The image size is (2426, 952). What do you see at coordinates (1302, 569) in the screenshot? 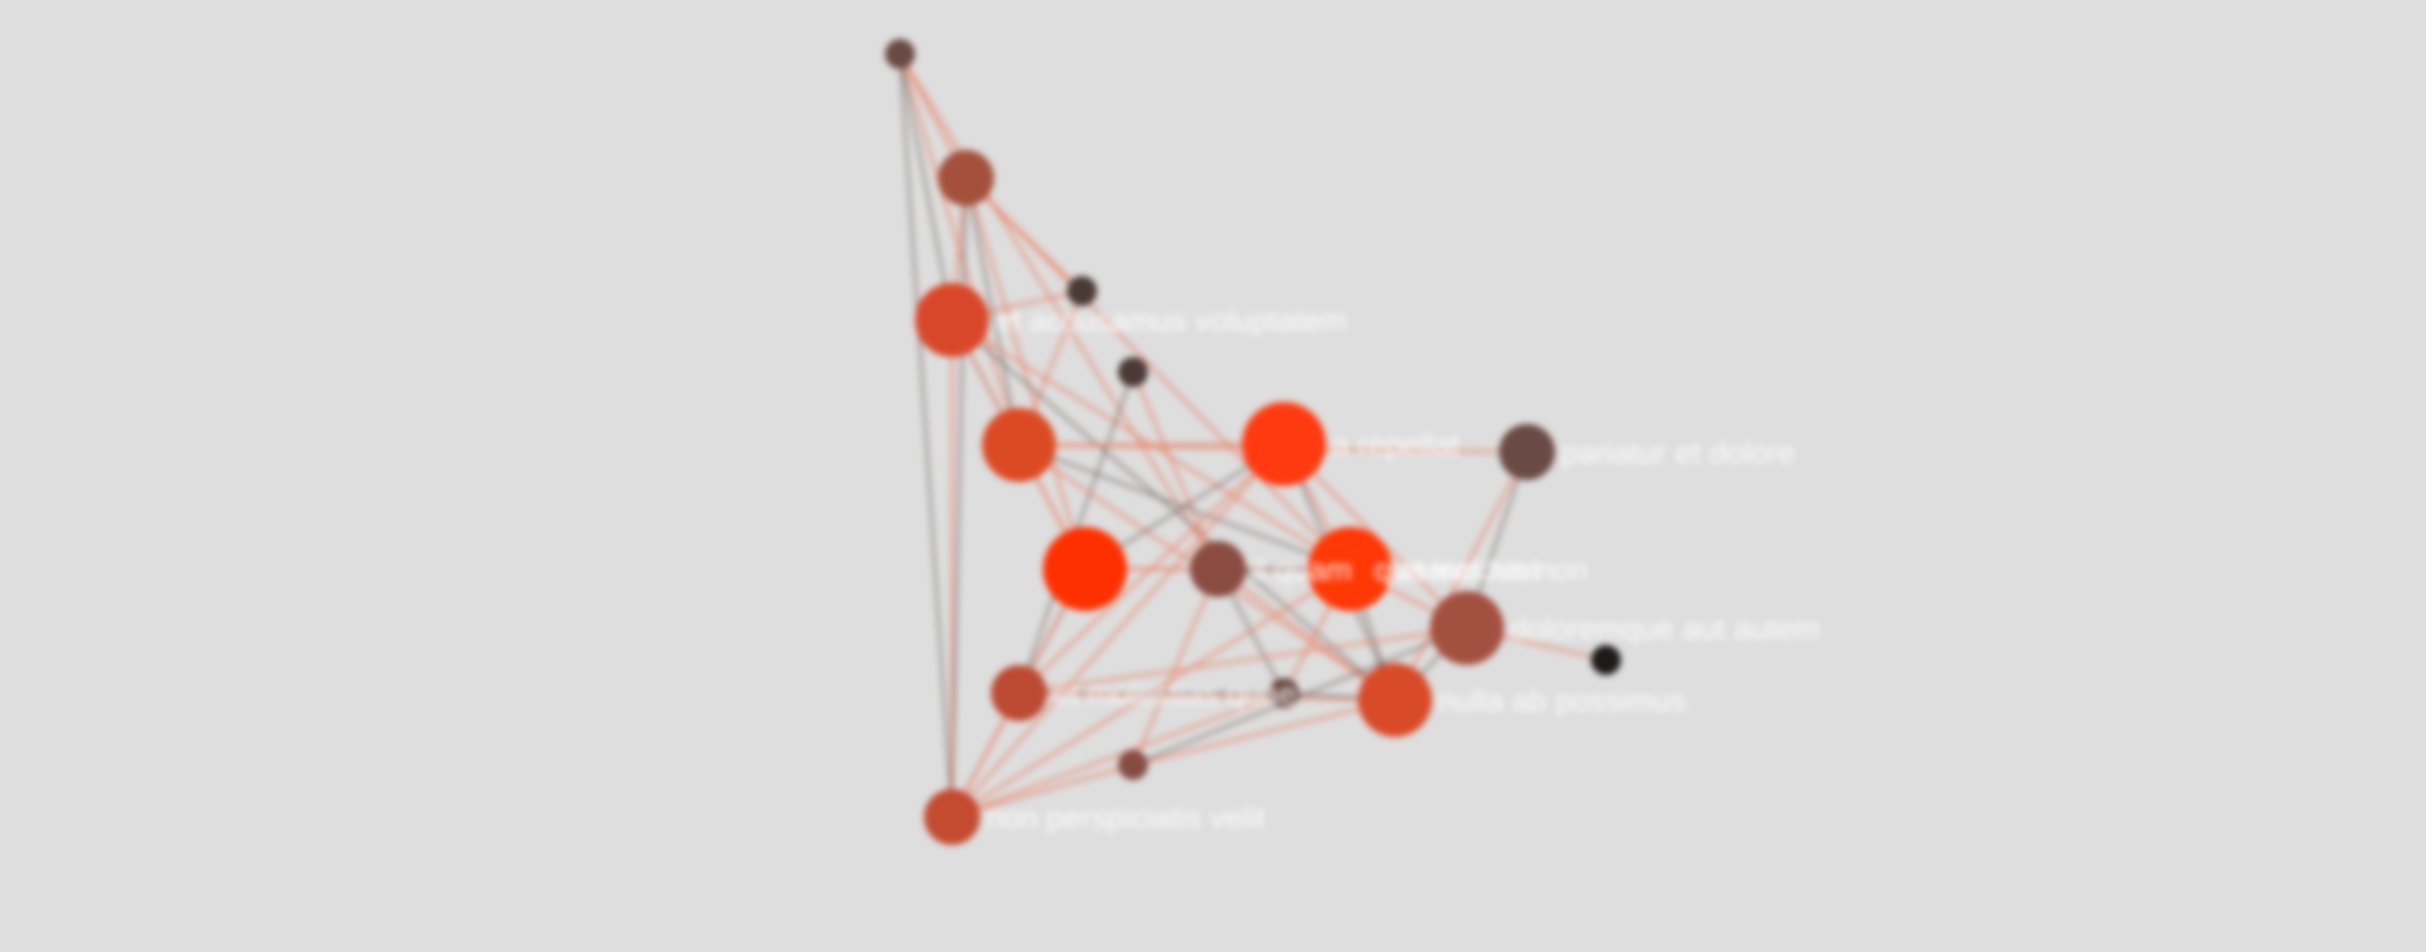
I see `node-label-n9: il quam` at bounding box center [1302, 569].